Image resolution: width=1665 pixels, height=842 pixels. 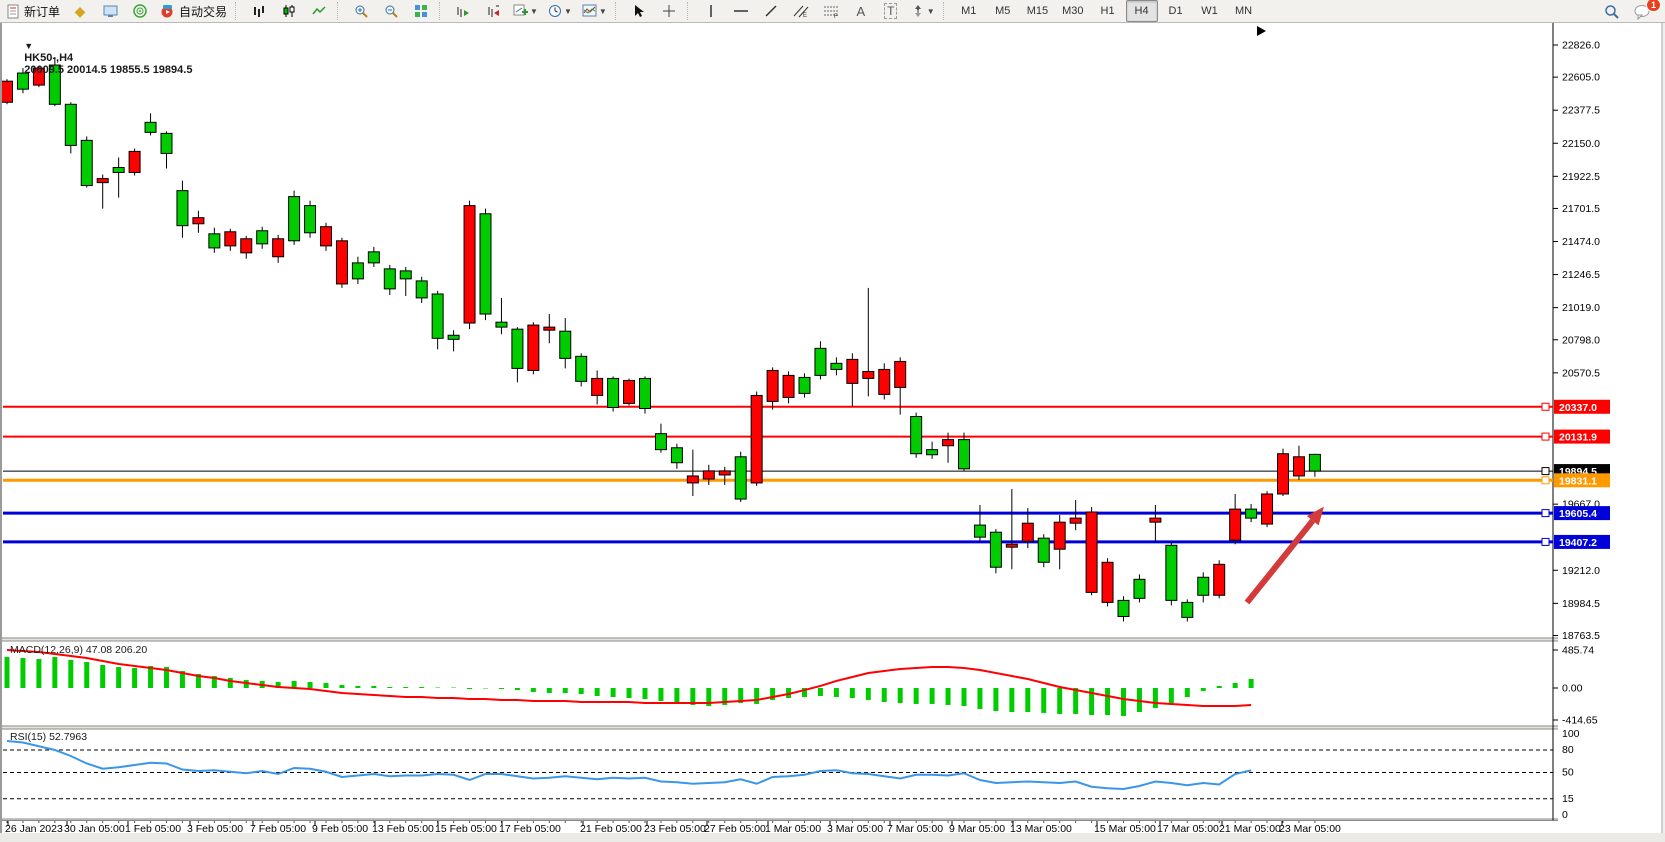 I want to click on horizontal-line-tool-button, so click(x=741, y=11).